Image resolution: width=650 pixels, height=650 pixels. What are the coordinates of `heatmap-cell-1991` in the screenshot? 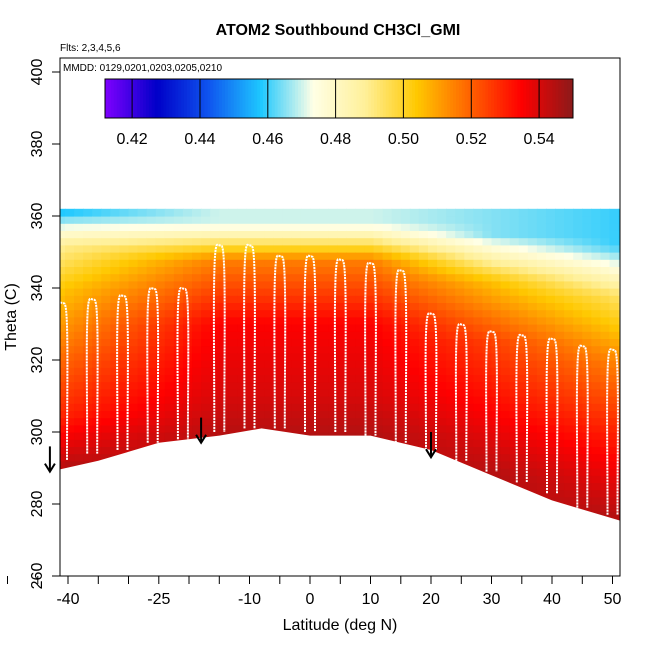 It's located at (414, 371).